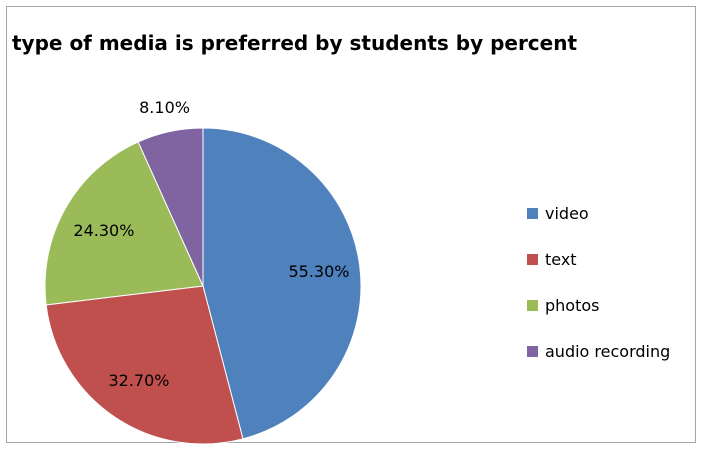 The height and width of the screenshot is (449, 702). Describe the element at coordinates (170, 207) in the screenshot. I see `pie-slice-audio-recording` at that location.